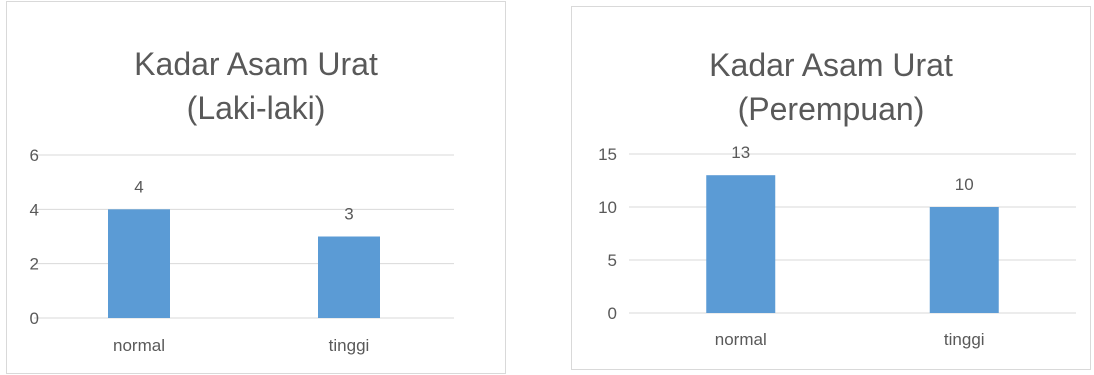  I want to click on data-label: 4, so click(138, 186).